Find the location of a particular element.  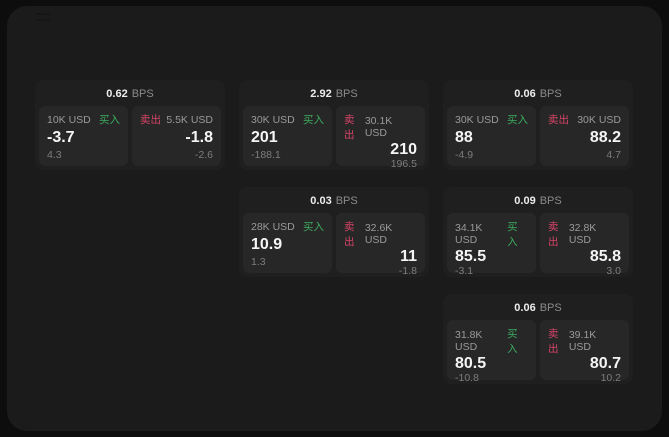

buy-panel: 31.8K USD 买入 80.5 -10.8 is located at coordinates (491, 352).